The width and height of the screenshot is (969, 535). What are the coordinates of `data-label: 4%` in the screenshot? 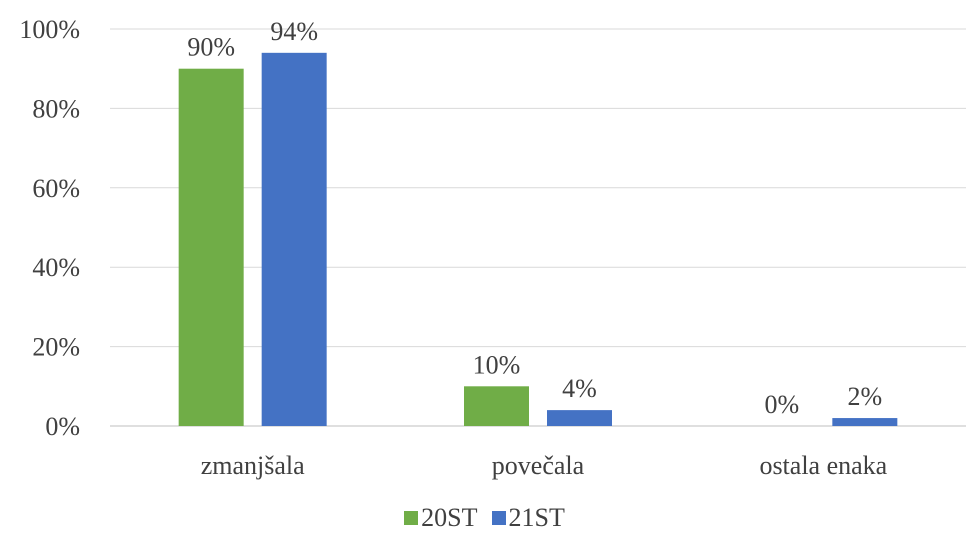 It's located at (579, 388).